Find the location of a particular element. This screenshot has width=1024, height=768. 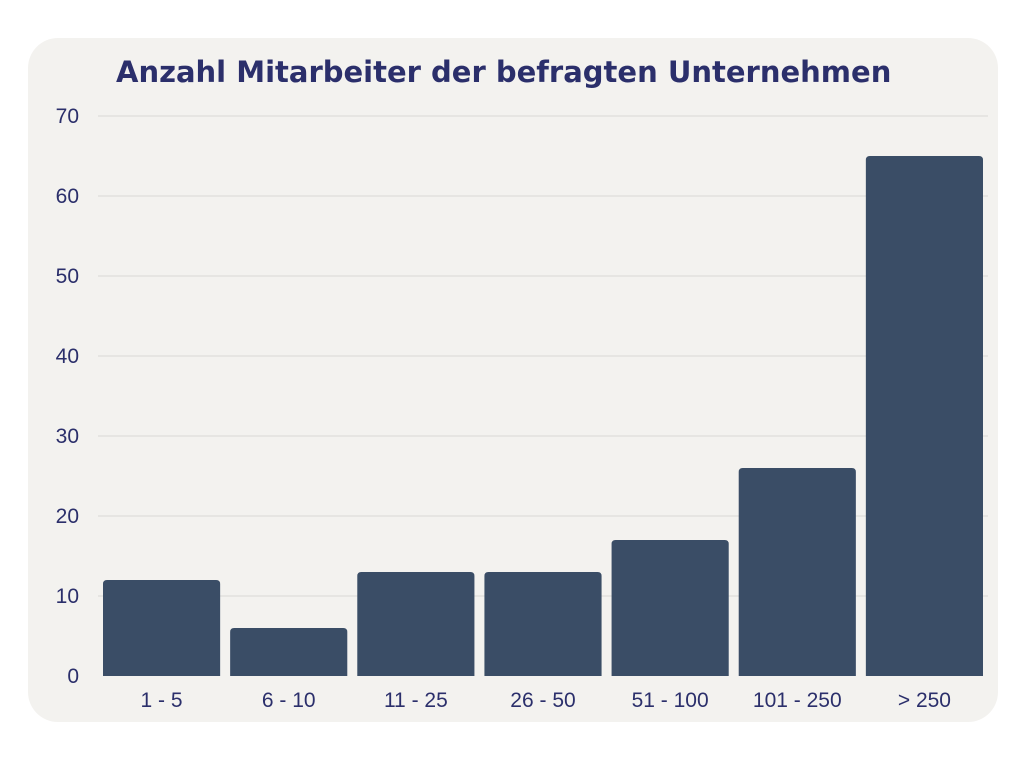

x-tick-label: 6 - 10 is located at coordinates (289, 700).